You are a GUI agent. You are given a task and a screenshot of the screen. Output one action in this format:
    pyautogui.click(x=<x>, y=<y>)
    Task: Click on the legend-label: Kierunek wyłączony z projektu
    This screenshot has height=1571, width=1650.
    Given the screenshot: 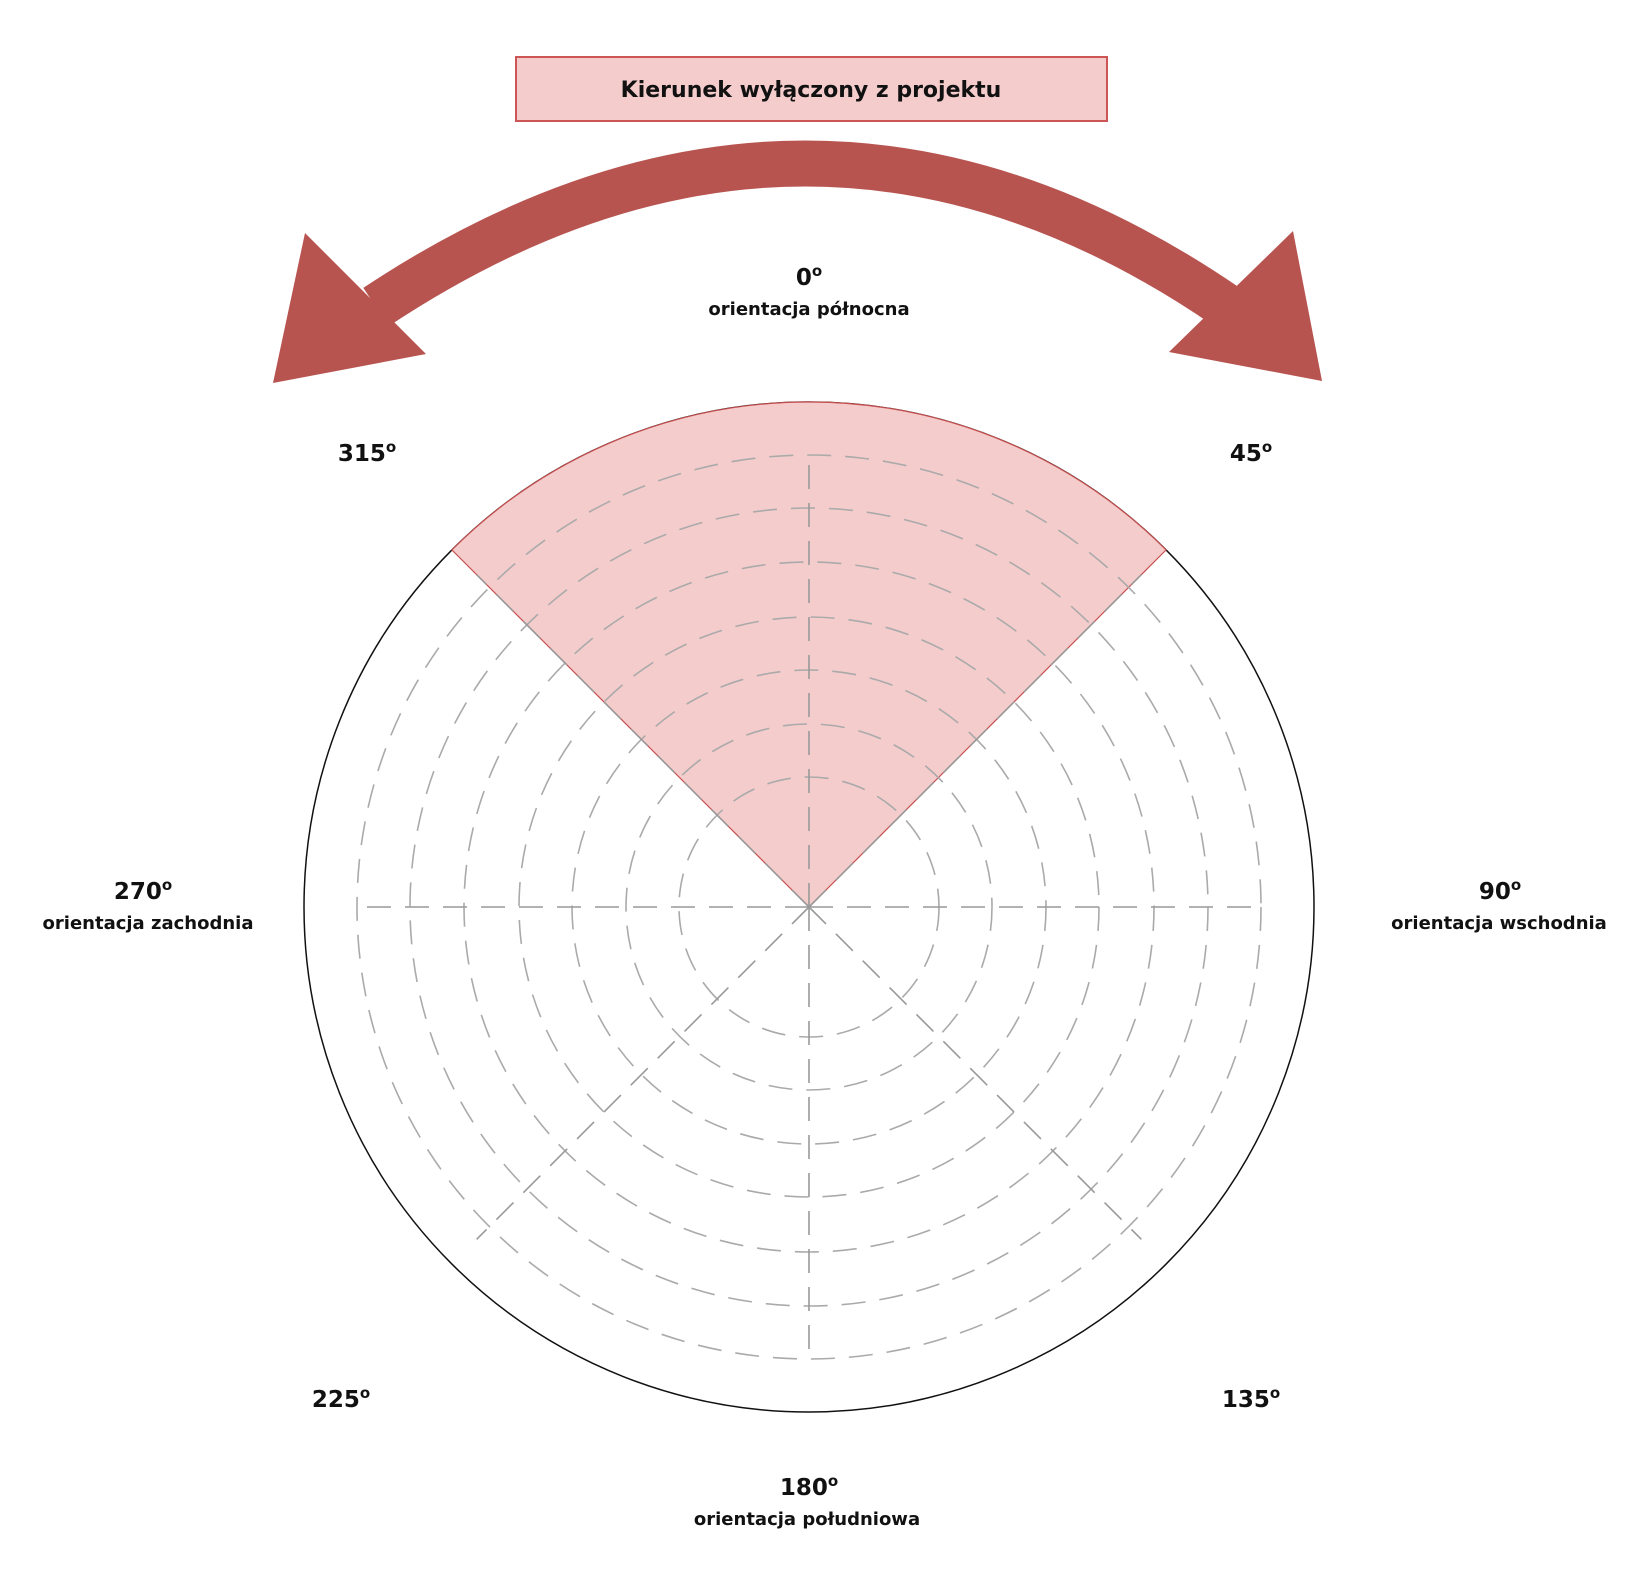 What is the action you would take?
    pyautogui.click(x=811, y=90)
    